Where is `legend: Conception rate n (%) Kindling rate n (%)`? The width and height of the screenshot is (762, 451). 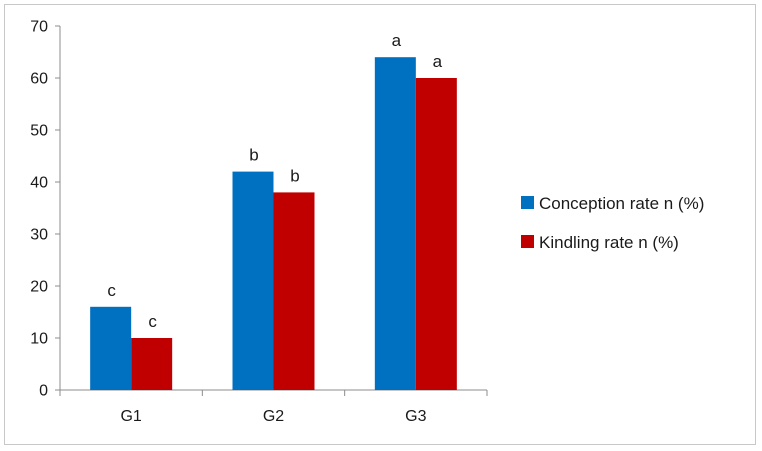 legend: Conception rate n (%) Kindling rate n (%) is located at coordinates (612, 223).